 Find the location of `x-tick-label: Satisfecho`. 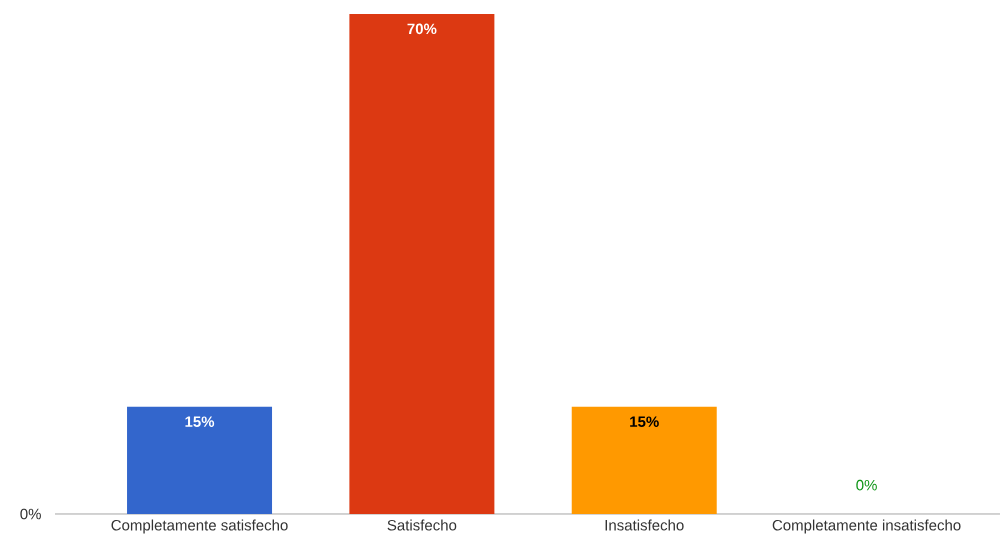

x-tick-label: Satisfecho is located at coordinates (422, 525).